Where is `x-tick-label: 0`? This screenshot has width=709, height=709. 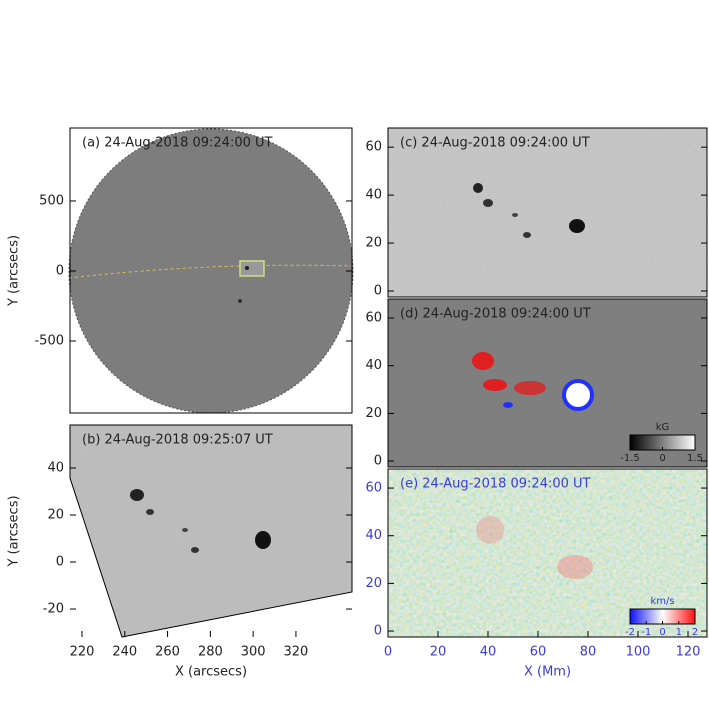 x-tick-label: 0 is located at coordinates (388, 652).